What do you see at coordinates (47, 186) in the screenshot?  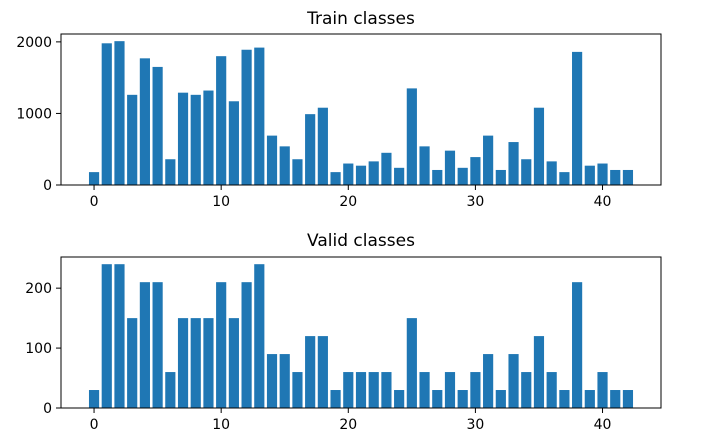 I see `train-y-tick-label: 0` at bounding box center [47, 186].